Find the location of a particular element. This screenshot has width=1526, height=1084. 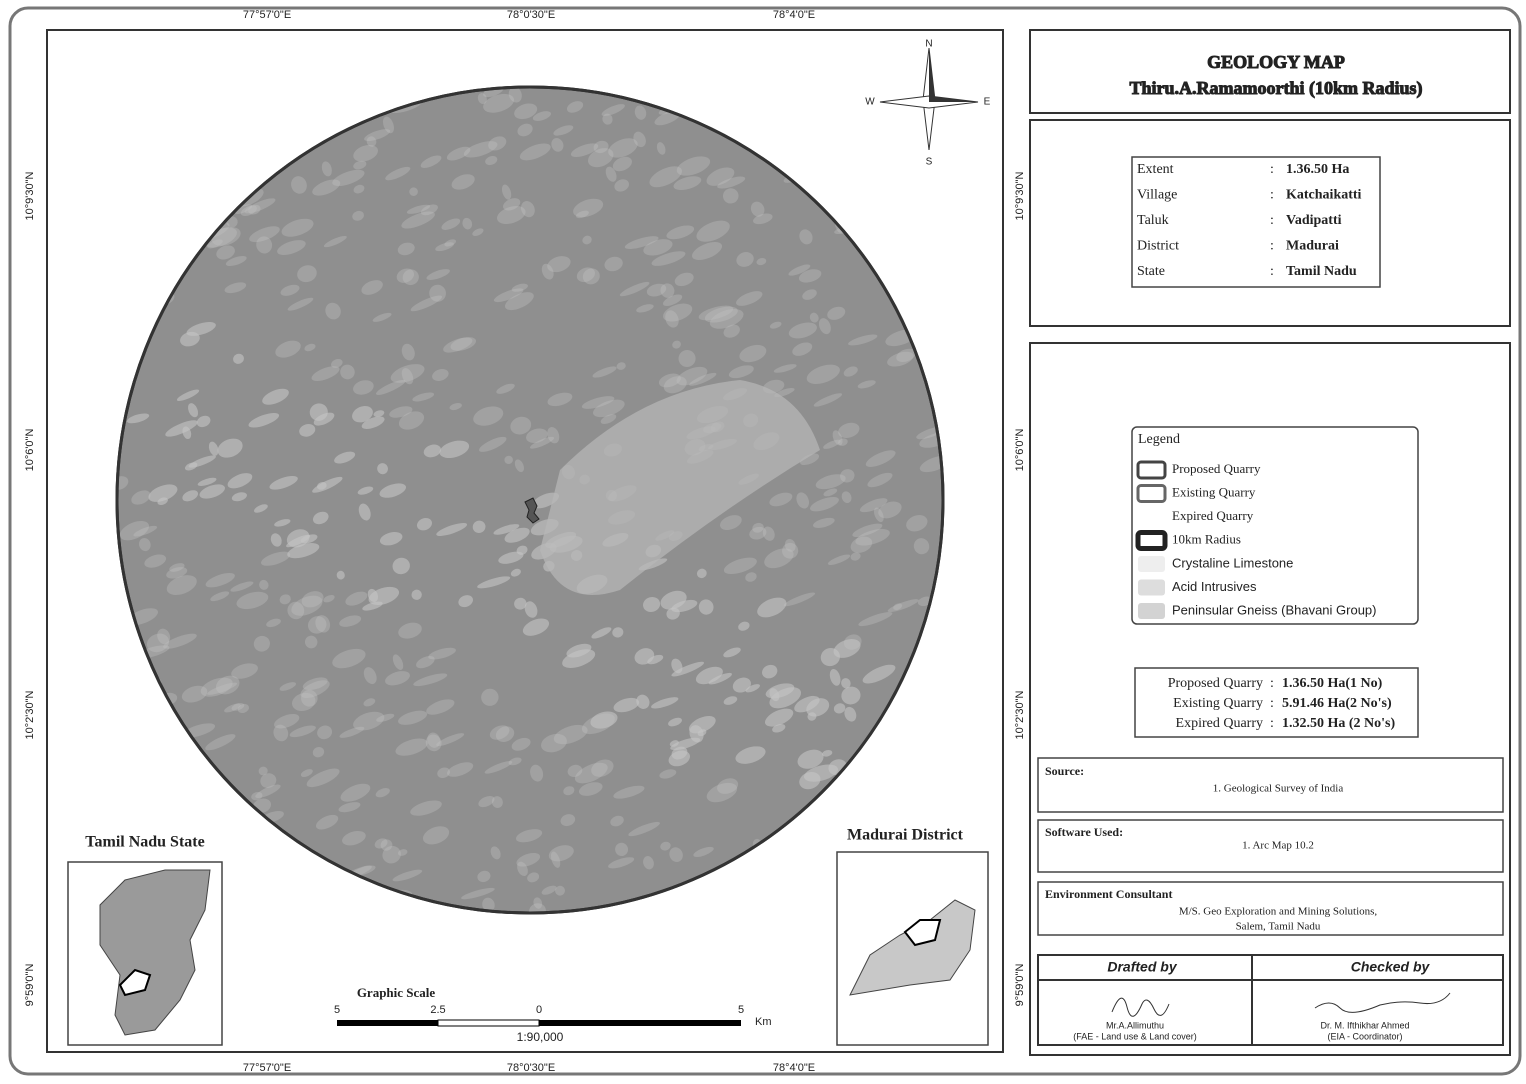

north-arrow: N S E W is located at coordinates (927, 103).